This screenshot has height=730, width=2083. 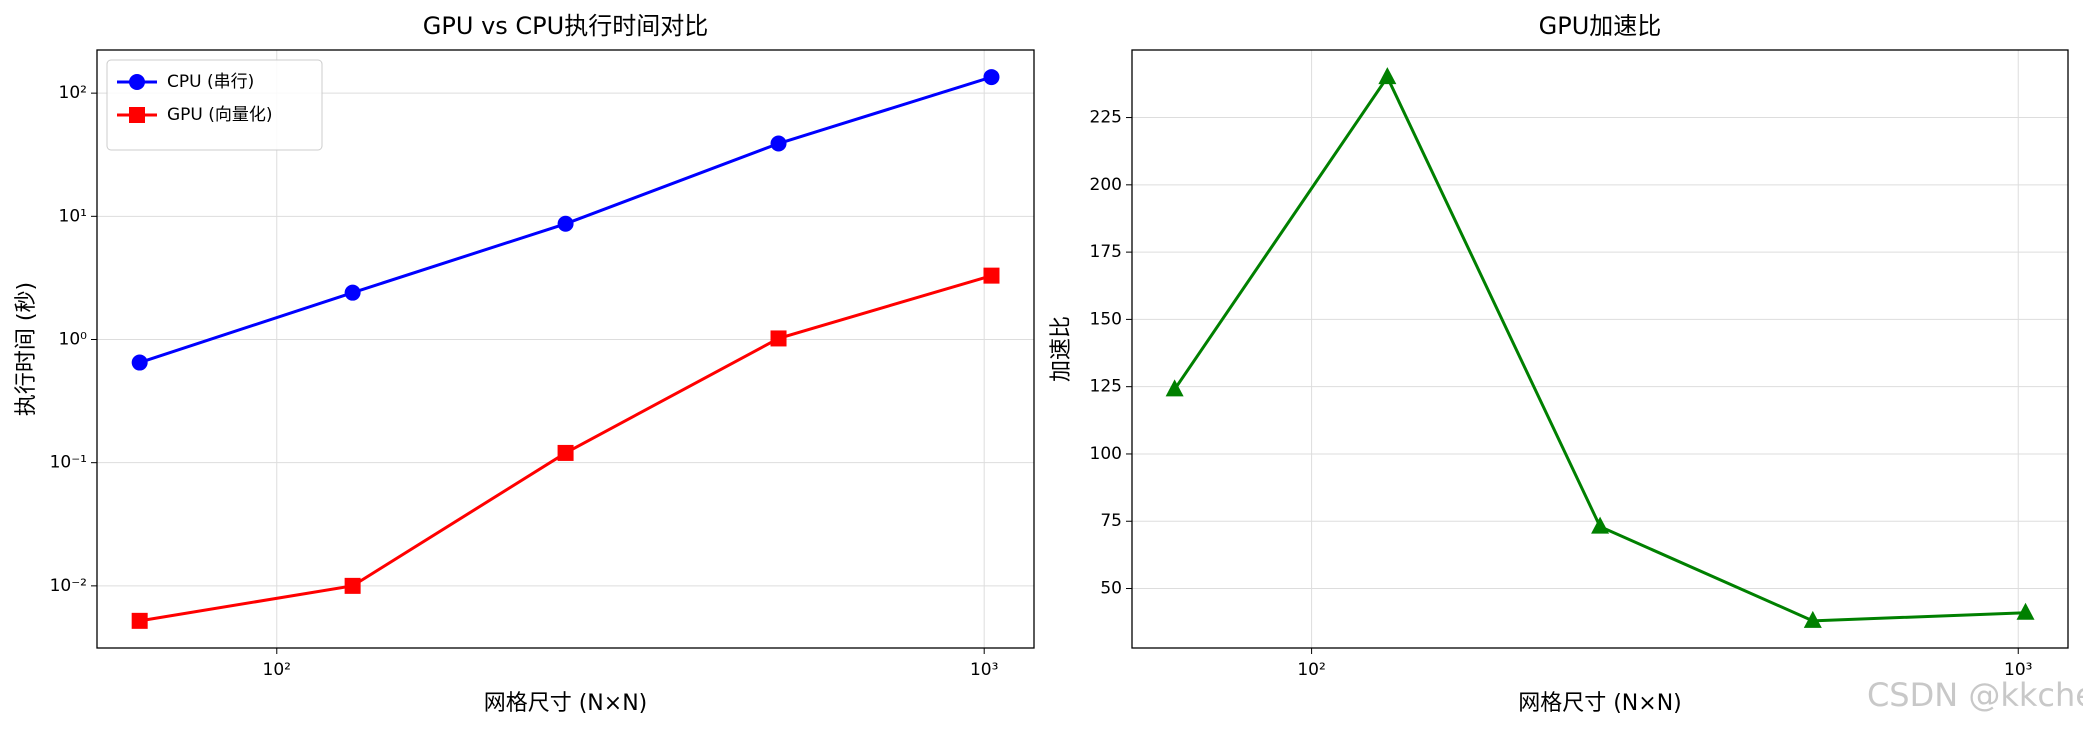 I want to click on legend-label: GPU (向量化), so click(x=220, y=115).